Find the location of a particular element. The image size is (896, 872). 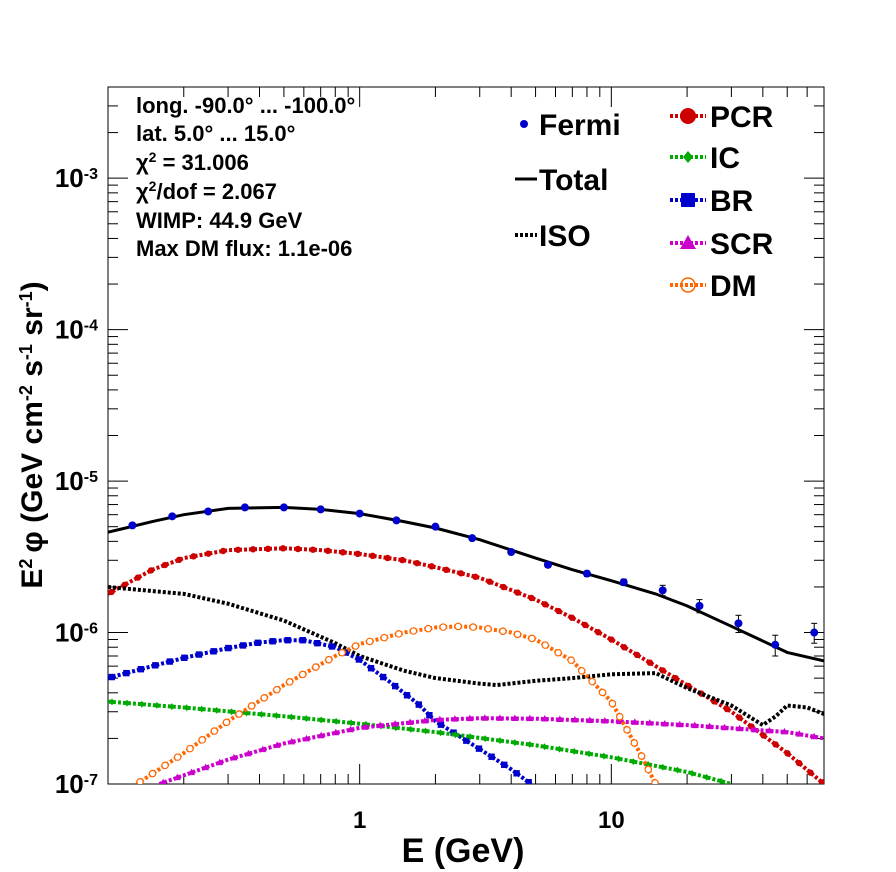

legend-br-label: BR is located at coordinates (732, 201).